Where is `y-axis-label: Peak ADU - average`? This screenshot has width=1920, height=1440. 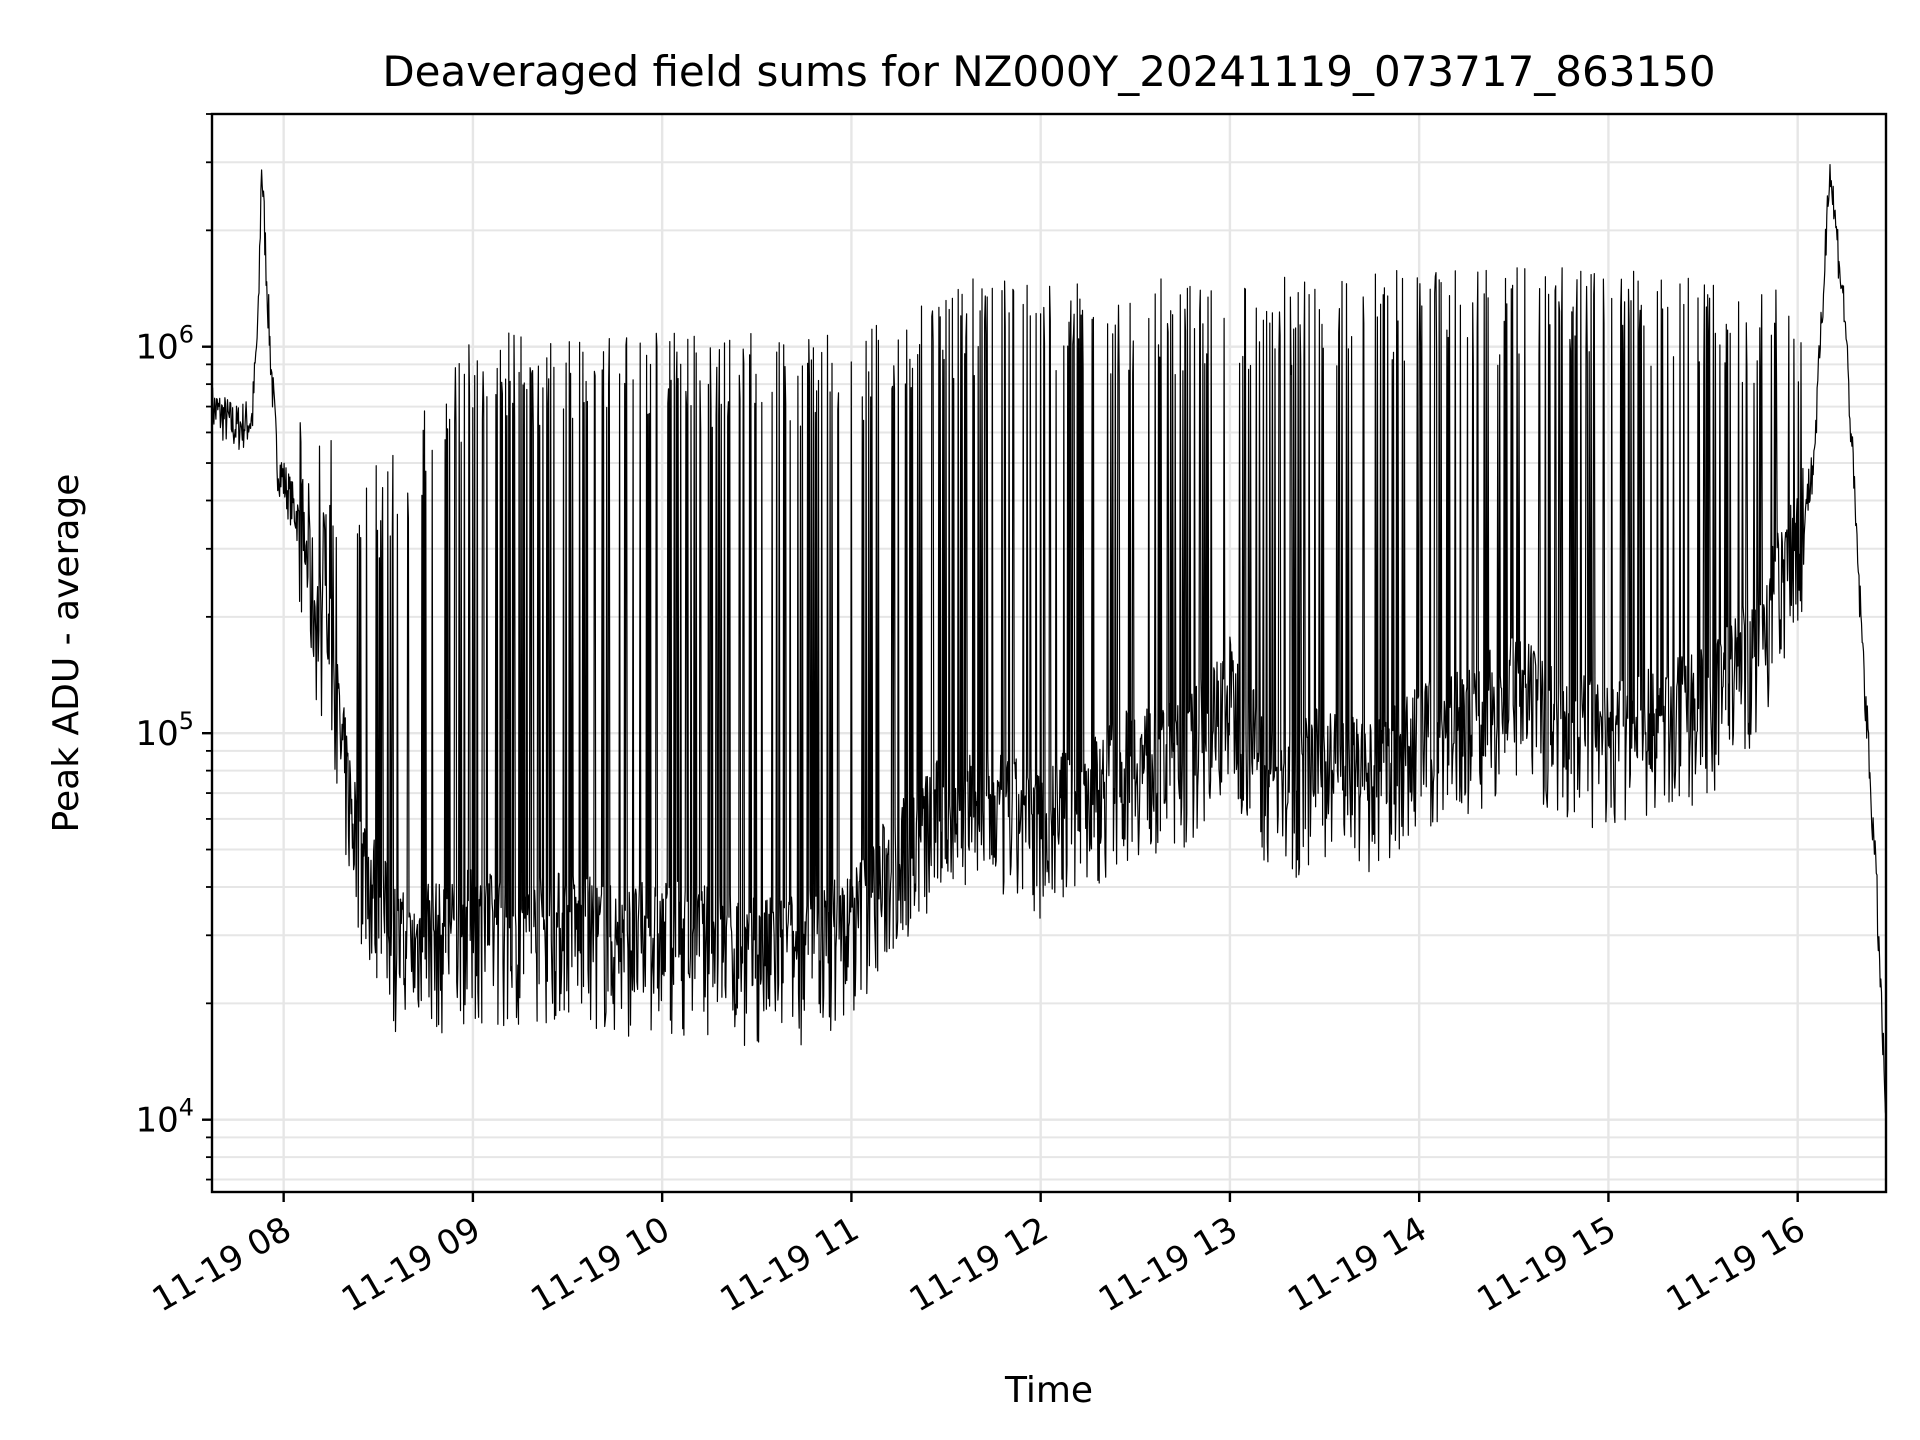 y-axis-label: Peak ADU - average is located at coordinates (66, 653).